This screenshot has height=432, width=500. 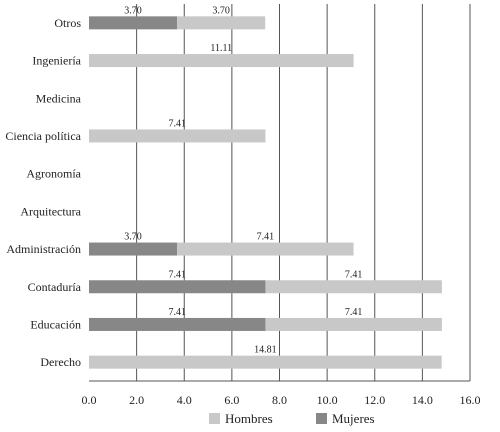 What do you see at coordinates (221, 48) in the screenshot?
I see `data-label-hombres: 11.11` at bounding box center [221, 48].